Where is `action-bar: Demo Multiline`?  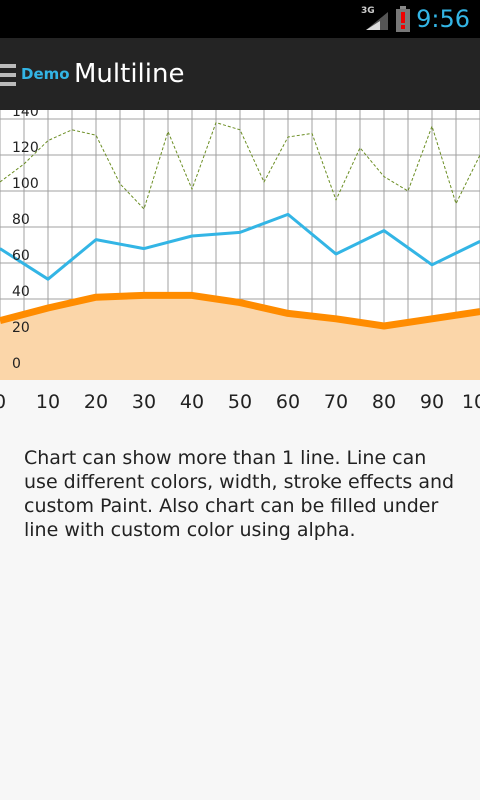
action-bar: Demo Multiline is located at coordinates (240, 74).